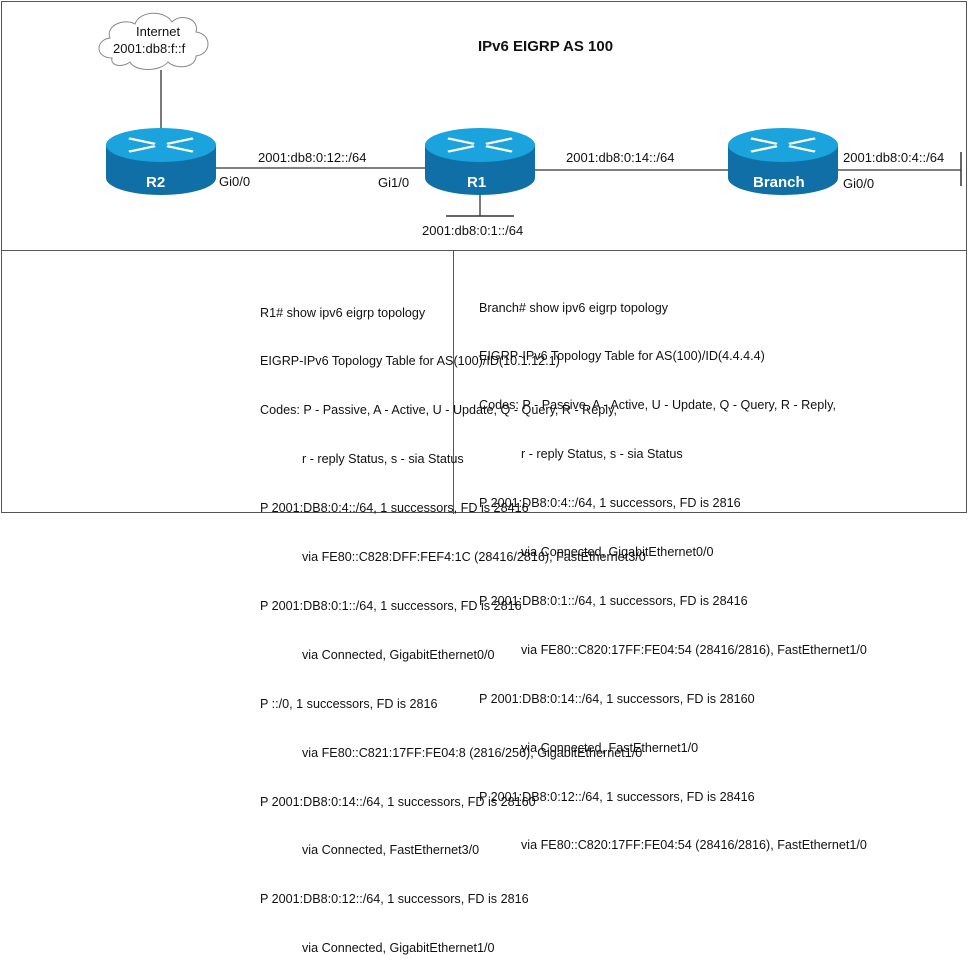 The height and width of the screenshot is (973, 973). I want to click on cli-line: Branch# show ipv6 eigrp topology, so click(574, 307).